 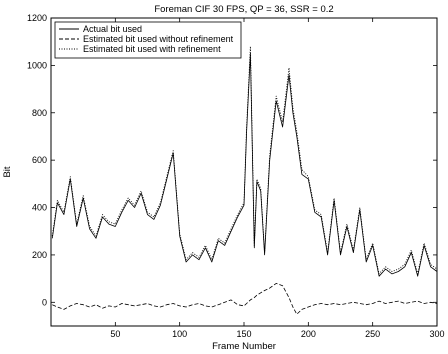 I want to click on y-axis-label: Bit, so click(x=7, y=171).